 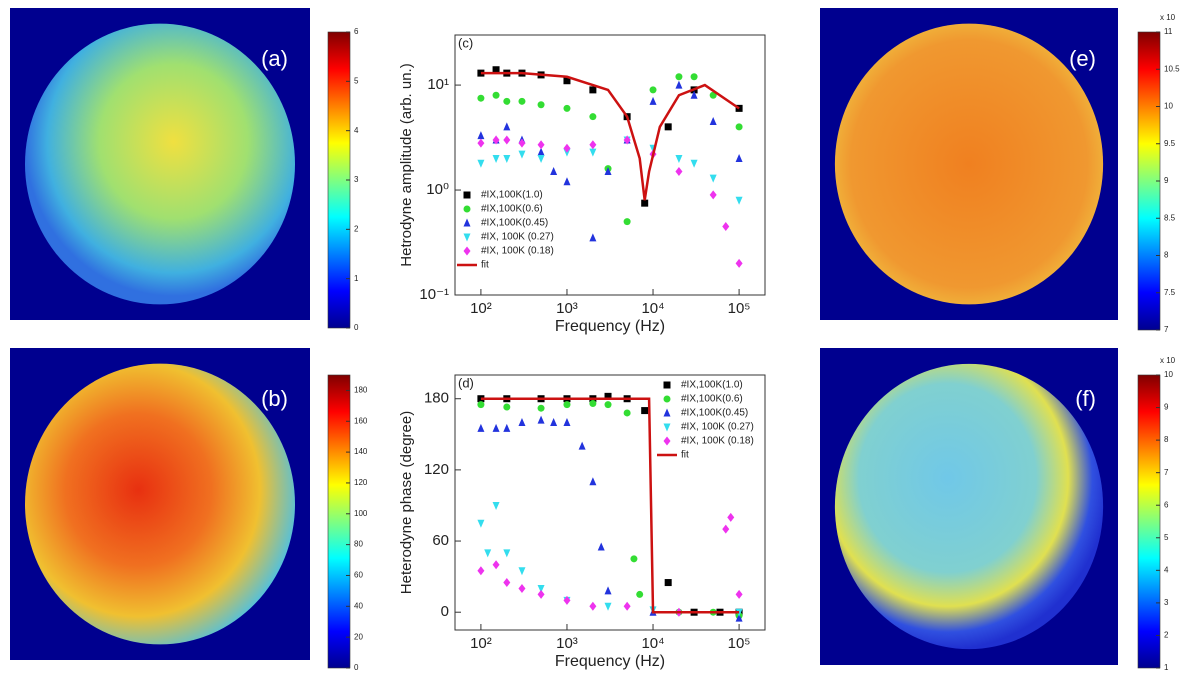 I want to click on legend-label: #IX, 100K (0.18), so click(x=717, y=441).